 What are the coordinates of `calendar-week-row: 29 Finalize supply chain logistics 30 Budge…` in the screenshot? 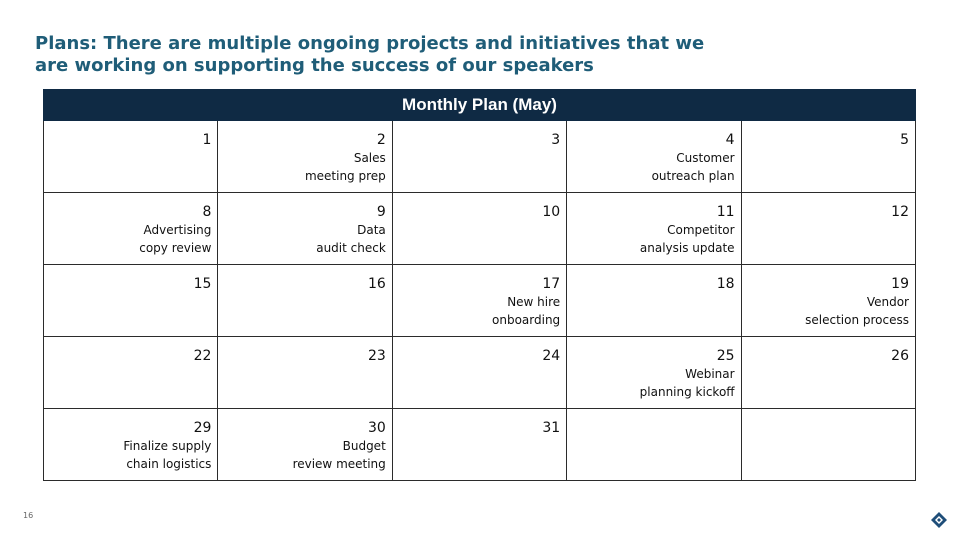 It's located at (479, 444).